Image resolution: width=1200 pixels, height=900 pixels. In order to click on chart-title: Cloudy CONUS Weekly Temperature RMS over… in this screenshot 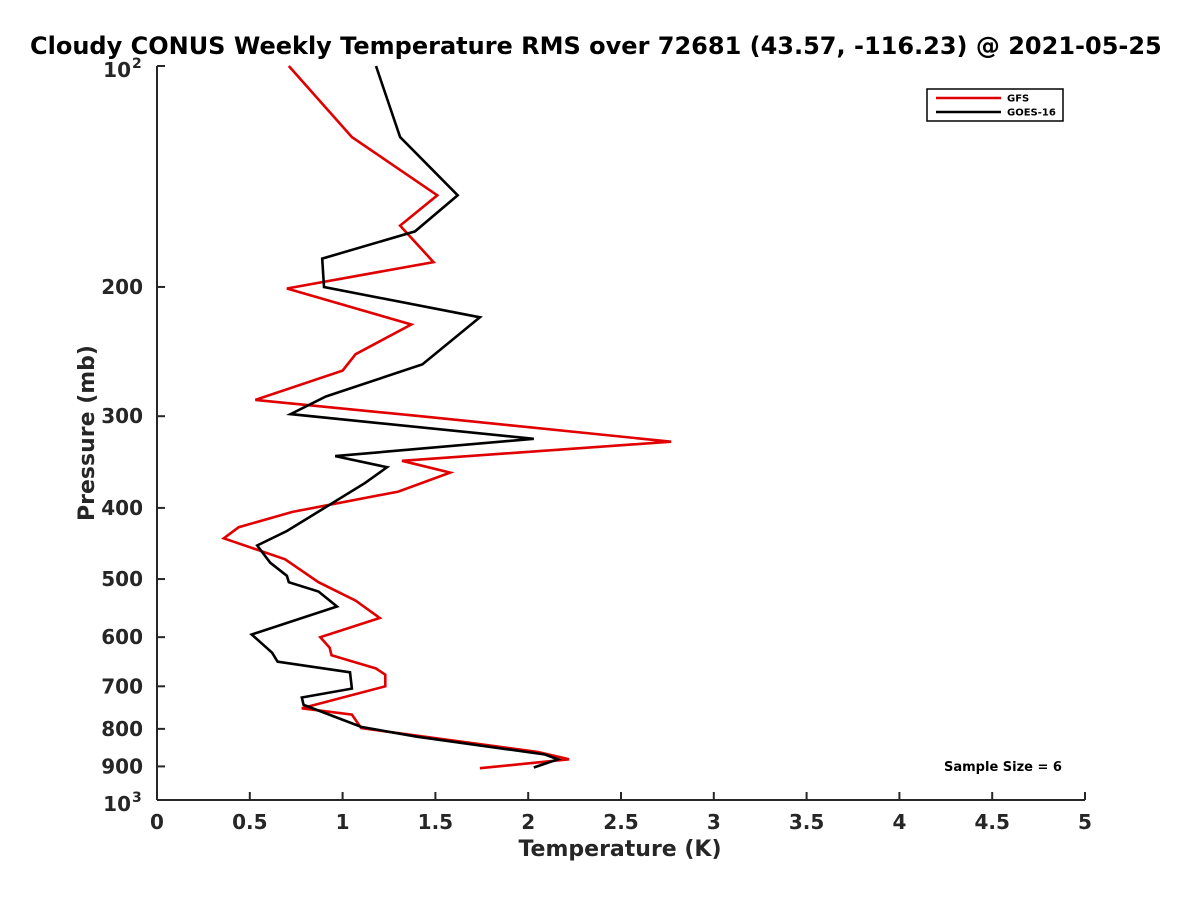, I will do `click(596, 46)`.